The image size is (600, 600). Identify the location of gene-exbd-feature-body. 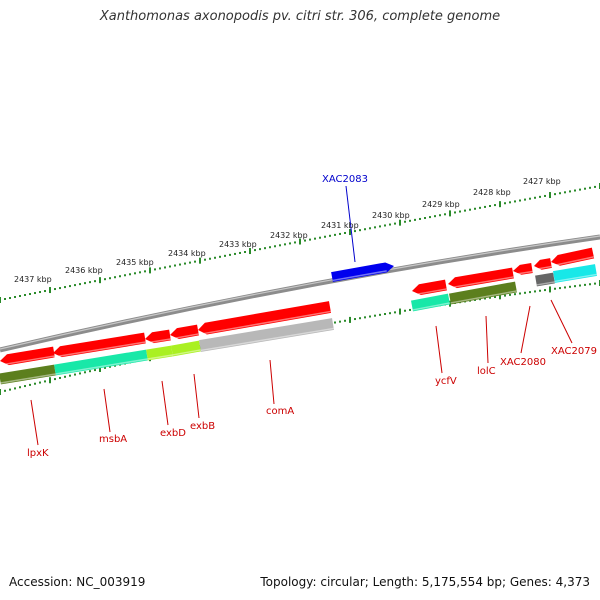
(159, 353).